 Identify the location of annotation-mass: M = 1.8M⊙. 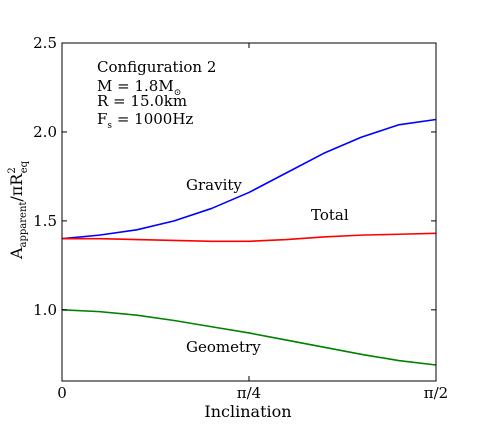
(139, 87).